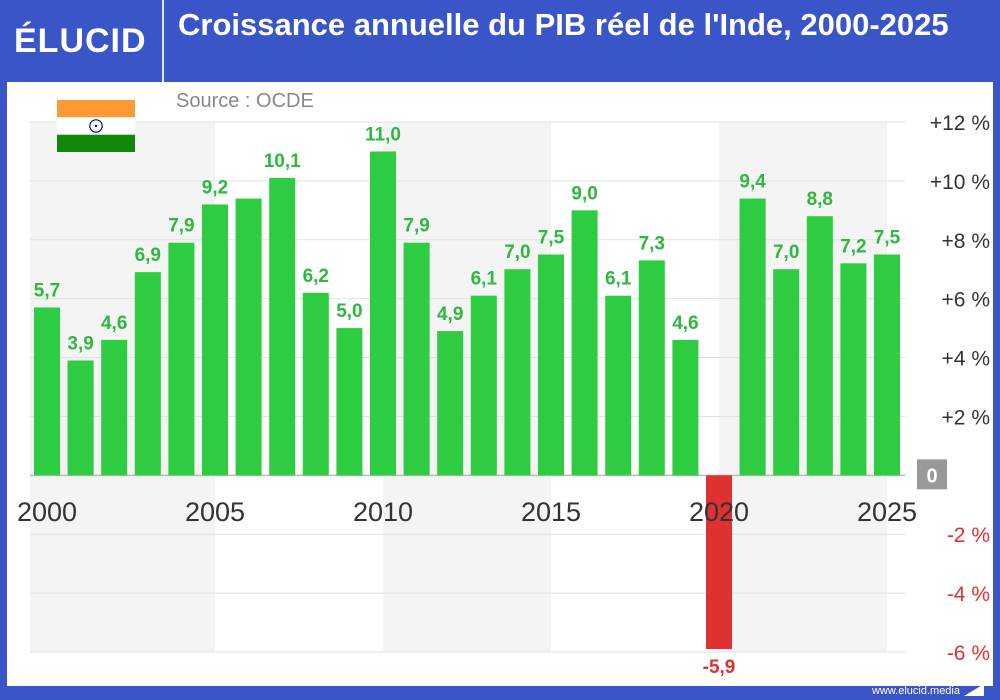 The image size is (1000, 700). I want to click on y-tick-0: 0, so click(931, 476).